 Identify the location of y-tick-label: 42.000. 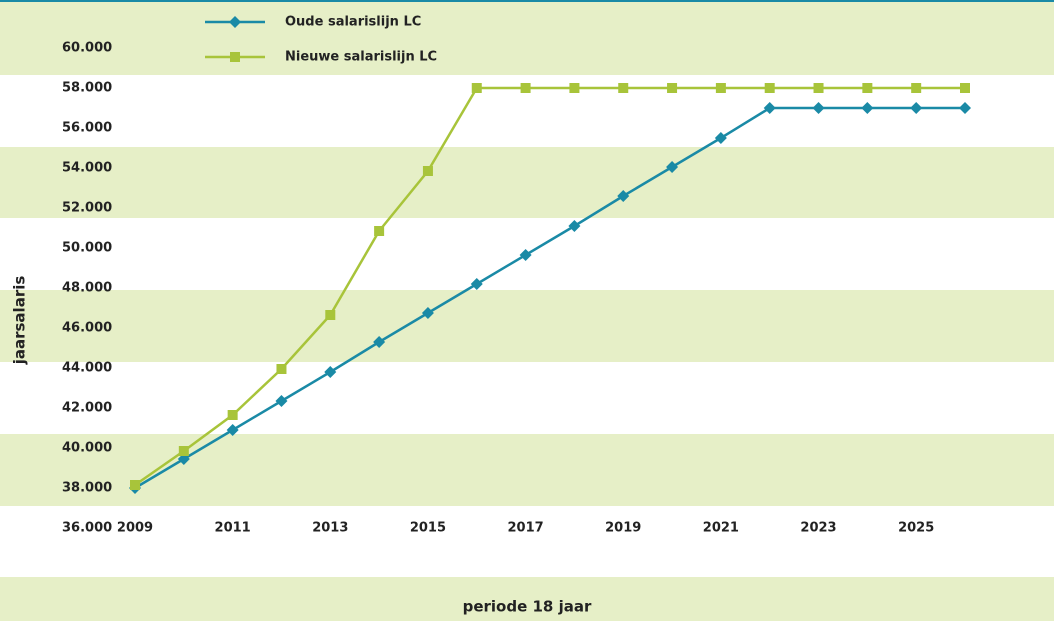
(87, 408).